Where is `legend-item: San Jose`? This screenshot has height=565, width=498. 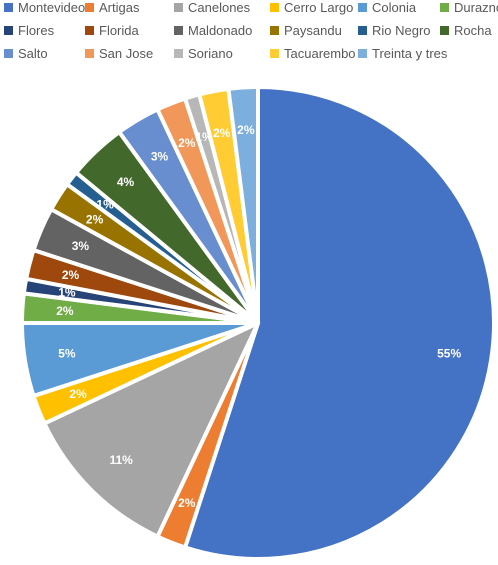 legend-item: San Jose is located at coordinates (119, 53).